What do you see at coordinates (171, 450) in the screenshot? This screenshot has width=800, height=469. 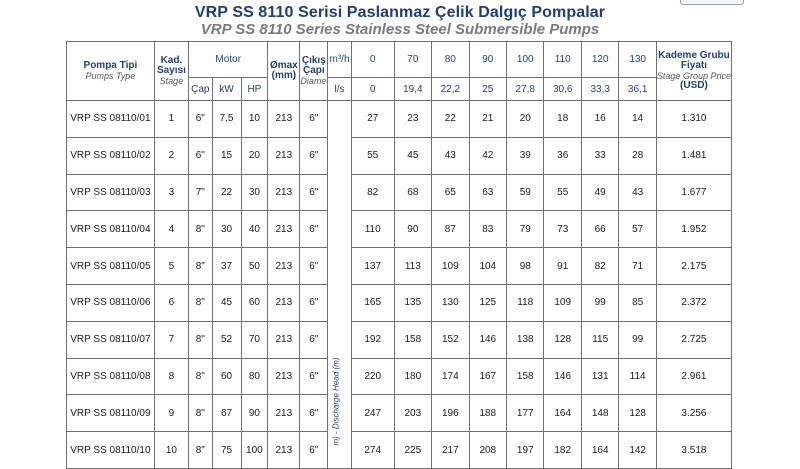 I see `stage-cell: 10` at bounding box center [171, 450].